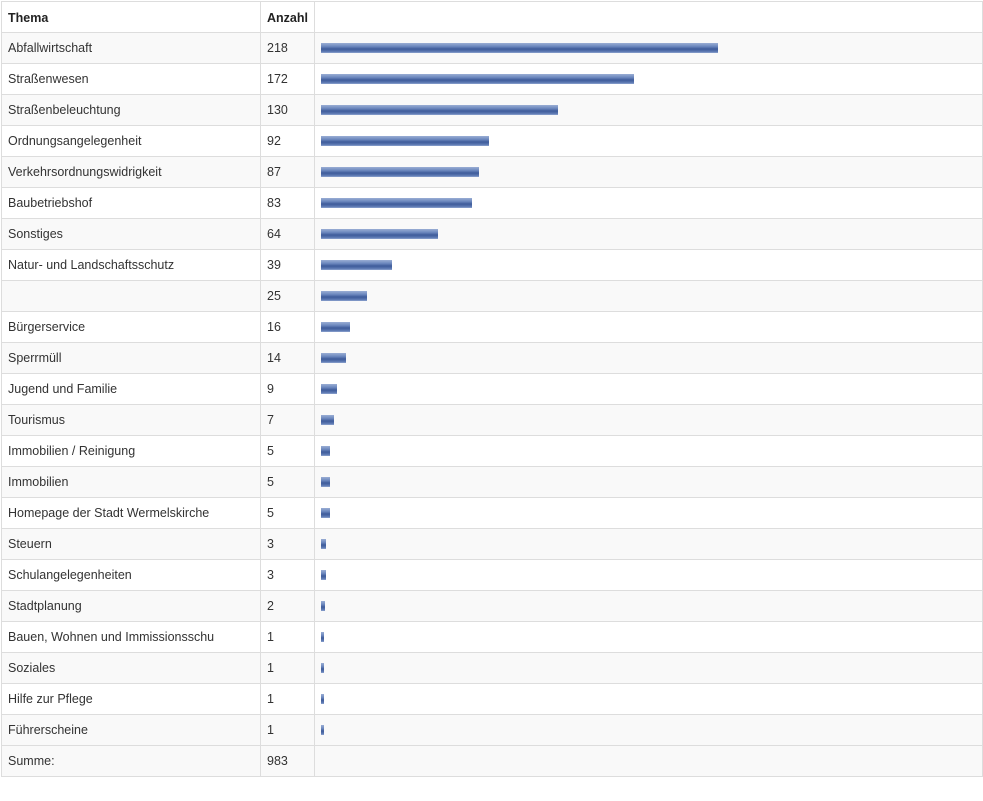 Image resolution: width=983 pixels, height=801 pixels. I want to click on topic-label: Steuern, so click(131, 544).